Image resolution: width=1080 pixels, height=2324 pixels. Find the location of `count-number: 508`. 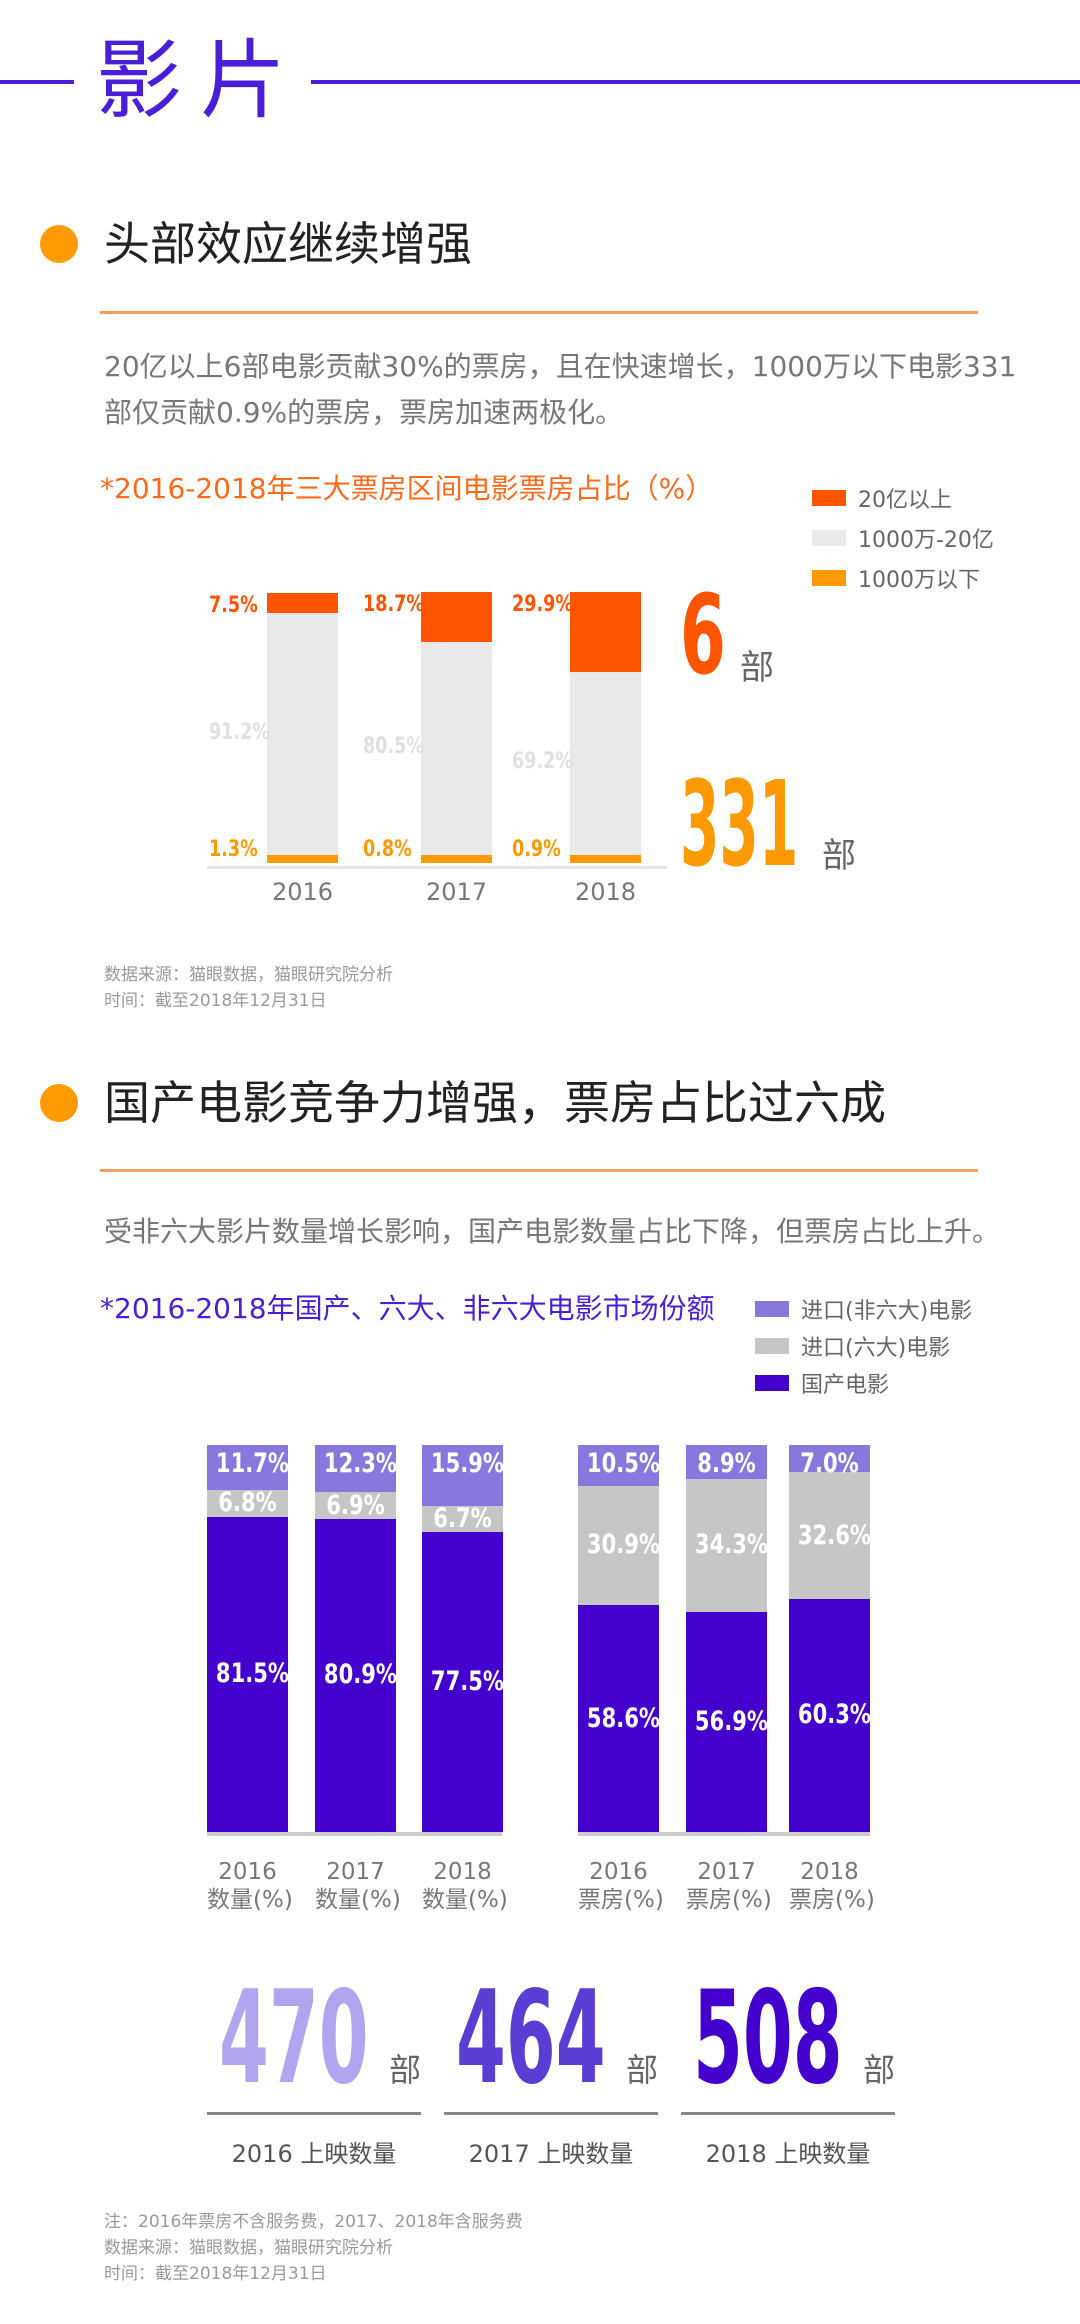

count-number: 508 is located at coordinates (773, 2039).